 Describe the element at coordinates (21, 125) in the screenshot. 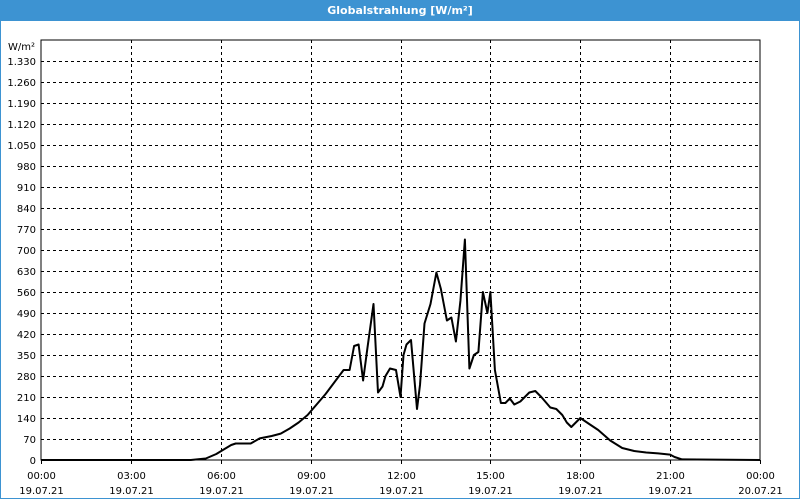

I see `y-tick-label: 1.120` at that location.